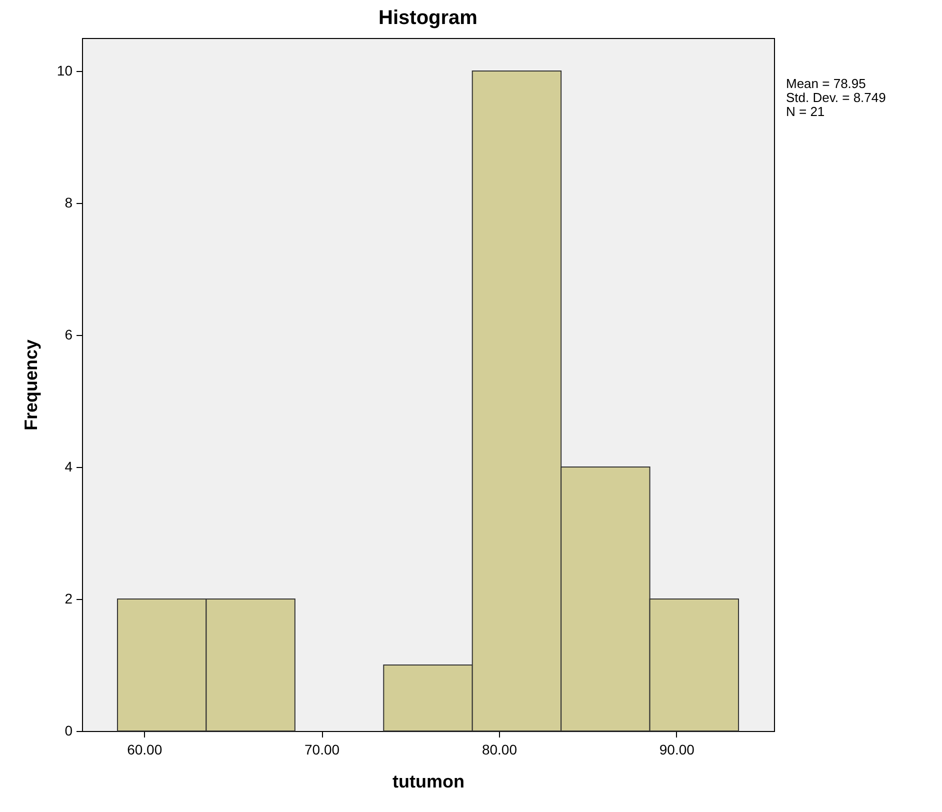  Describe the element at coordinates (64, 70) in the screenshot. I see `y-tick-label: 10` at that location.